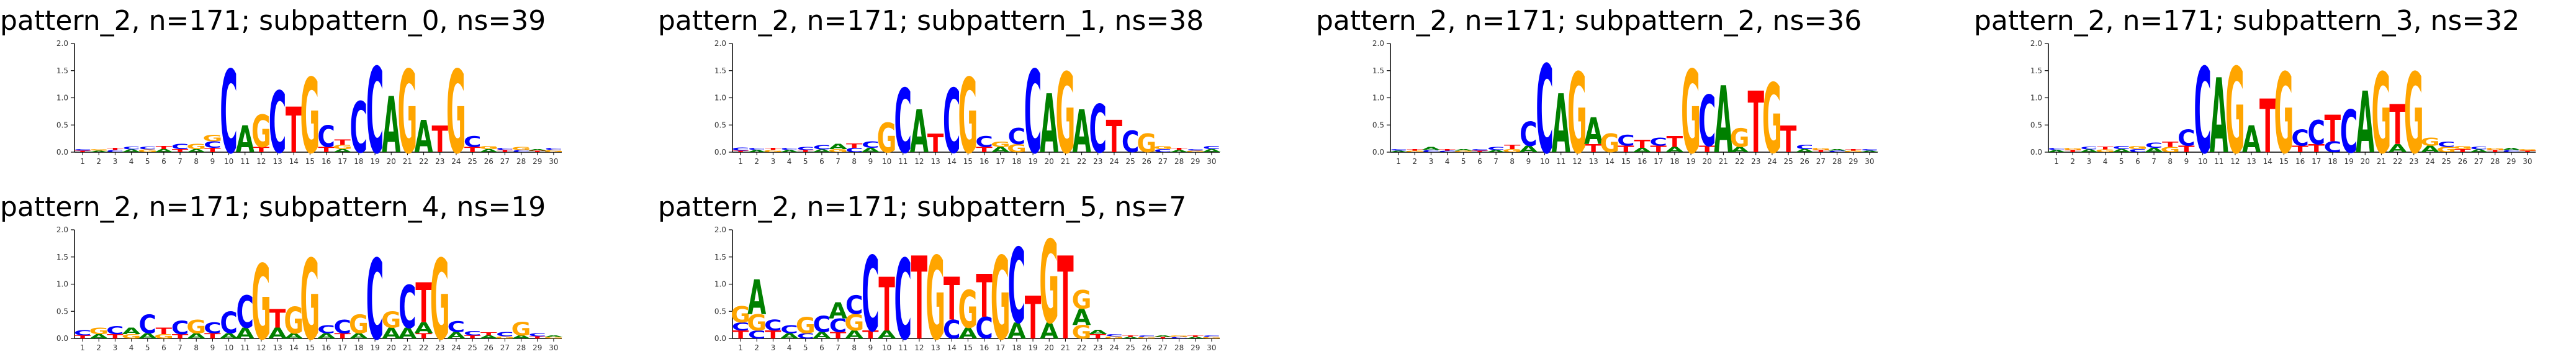 The width and height of the screenshot is (2576, 354). Describe the element at coordinates (1431, 161) in the screenshot. I see `x-tick-label: 3` at that location.